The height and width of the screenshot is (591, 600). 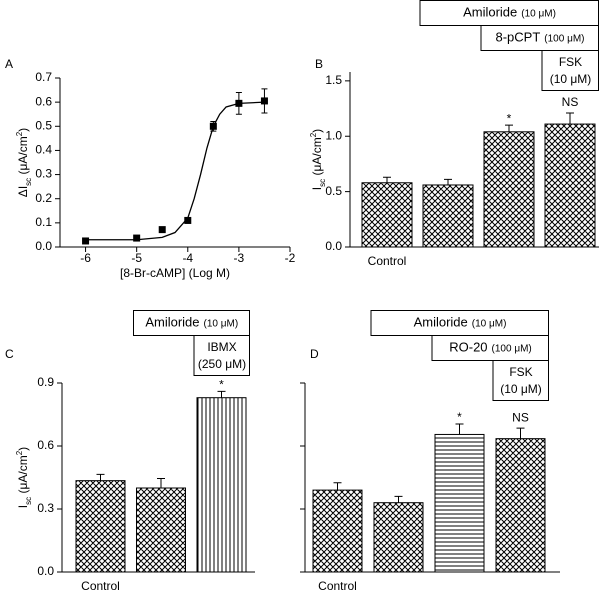 I want to click on x-tick-label: -2, so click(x=290, y=258).